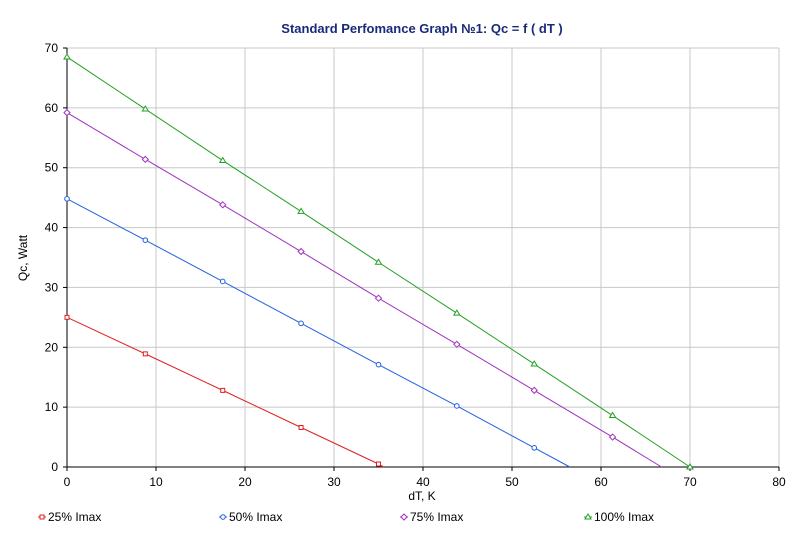  I want to click on y-axis-label: Qc, Watt, so click(23, 257).